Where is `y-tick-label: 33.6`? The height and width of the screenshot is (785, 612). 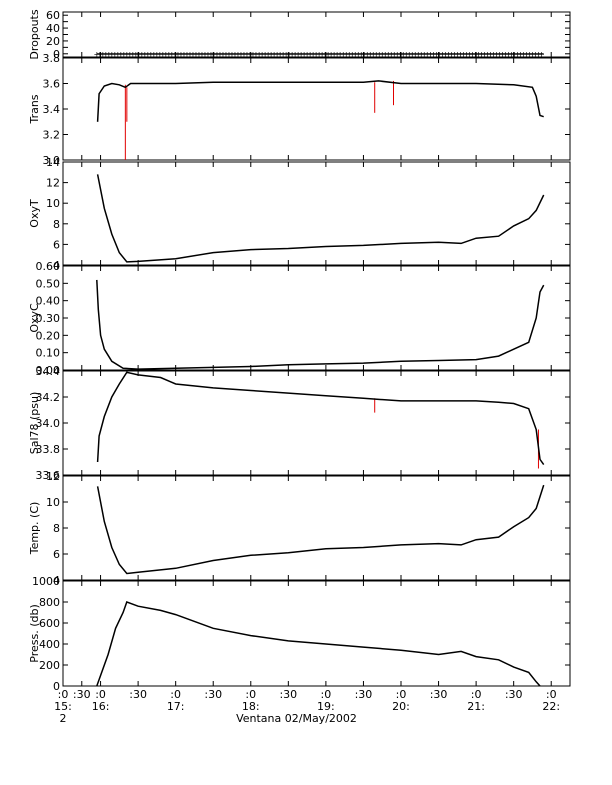 y-tick-label: 33.6 is located at coordinates (48, 475).